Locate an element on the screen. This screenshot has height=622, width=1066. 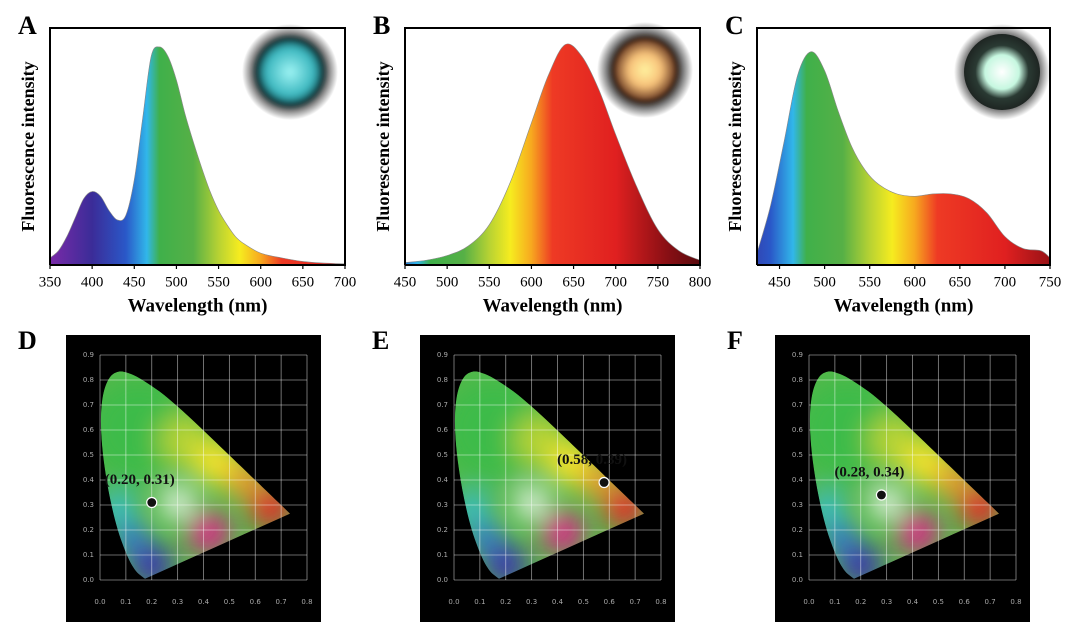
insets is located at coordinates (646, 71).